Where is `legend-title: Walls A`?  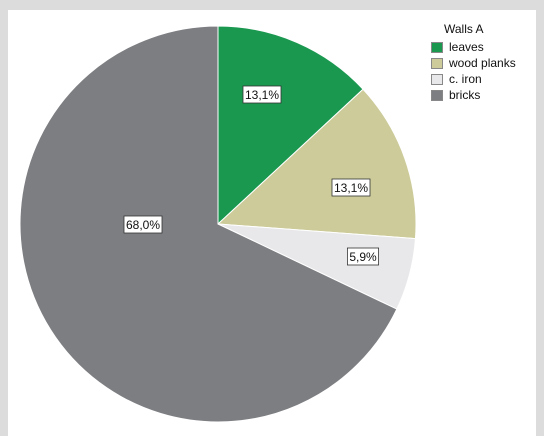 legend-title: Walls A is located at coordinates (464, 29).